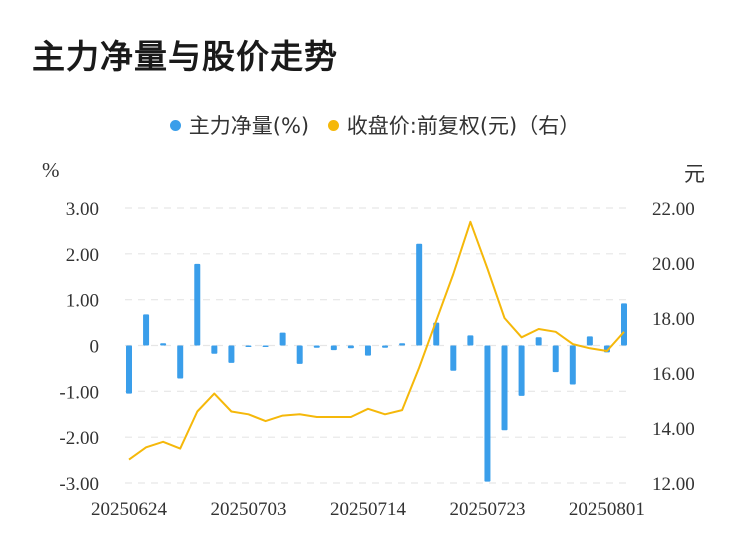 This screenshot has width=750, height=558. What do you see at coordinates (673, 209) in the screenshot?
I see `right-axis-tick-label: 22.00` at bounding box center [673, 209].